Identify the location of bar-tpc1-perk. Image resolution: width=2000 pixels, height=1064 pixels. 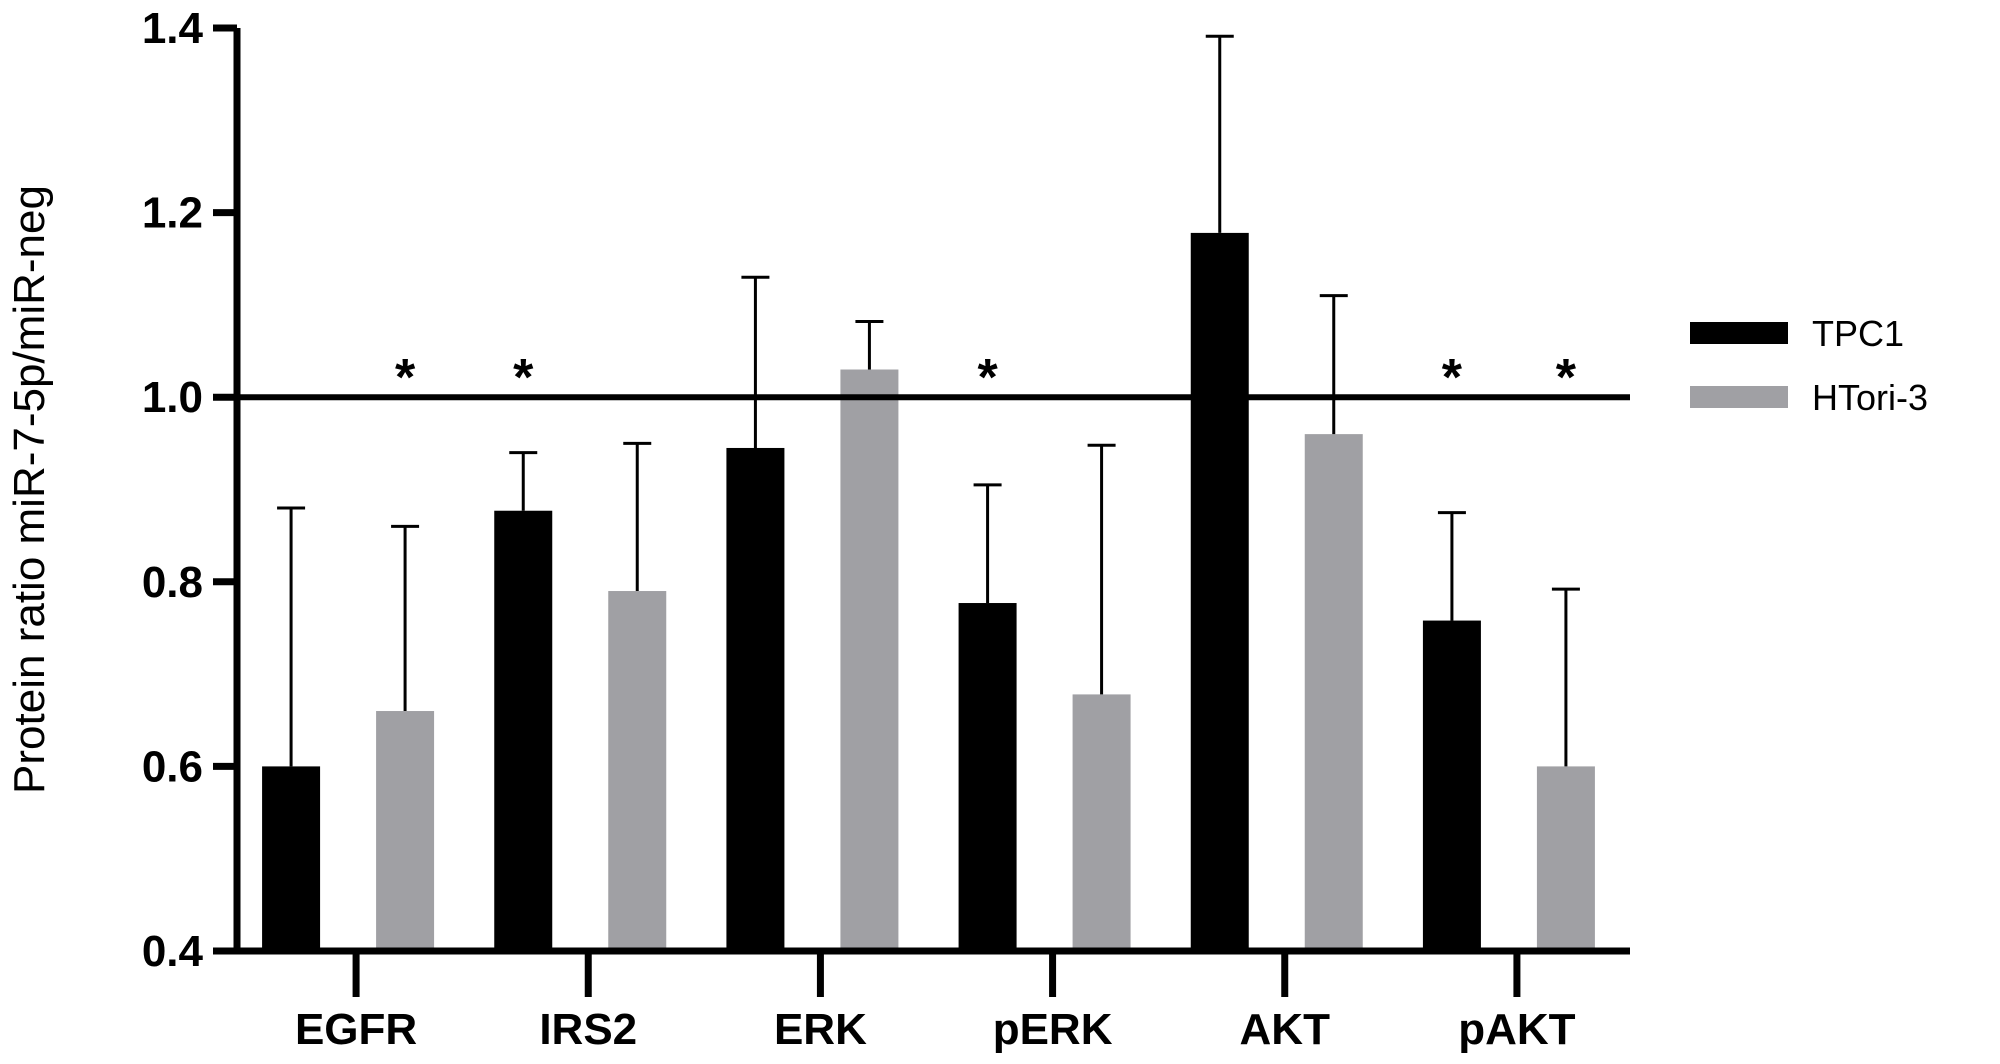
(987, 777).